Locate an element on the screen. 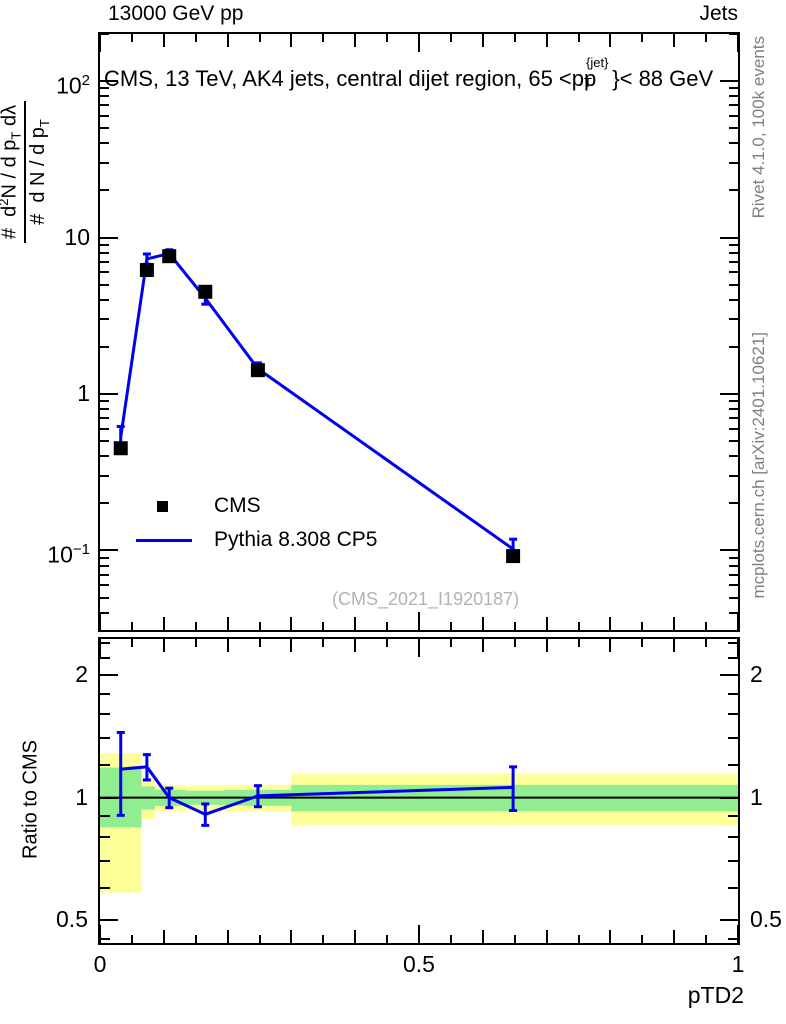 This screenshot has height=1024, width=786. x-tick-label: 0 is located at coordinates (100, 964).